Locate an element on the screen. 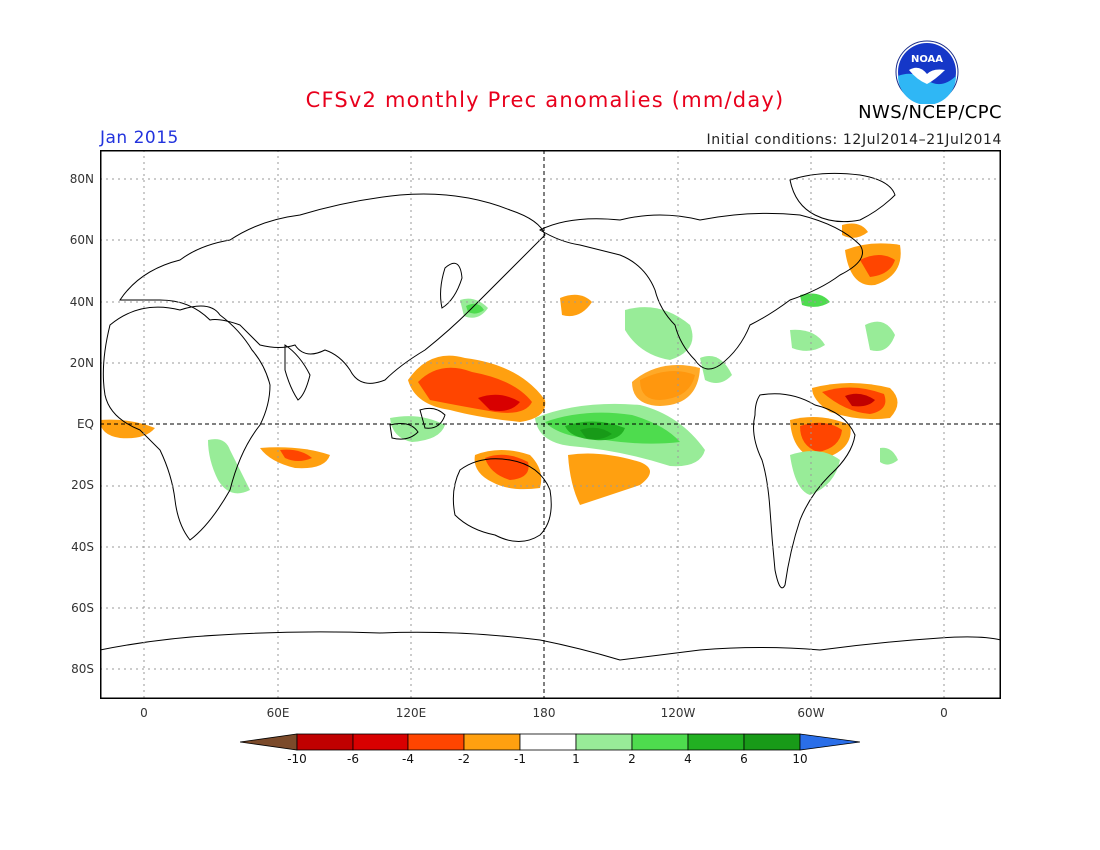  forecast-month: Jan 2015 is located at coordinates (139, 138).